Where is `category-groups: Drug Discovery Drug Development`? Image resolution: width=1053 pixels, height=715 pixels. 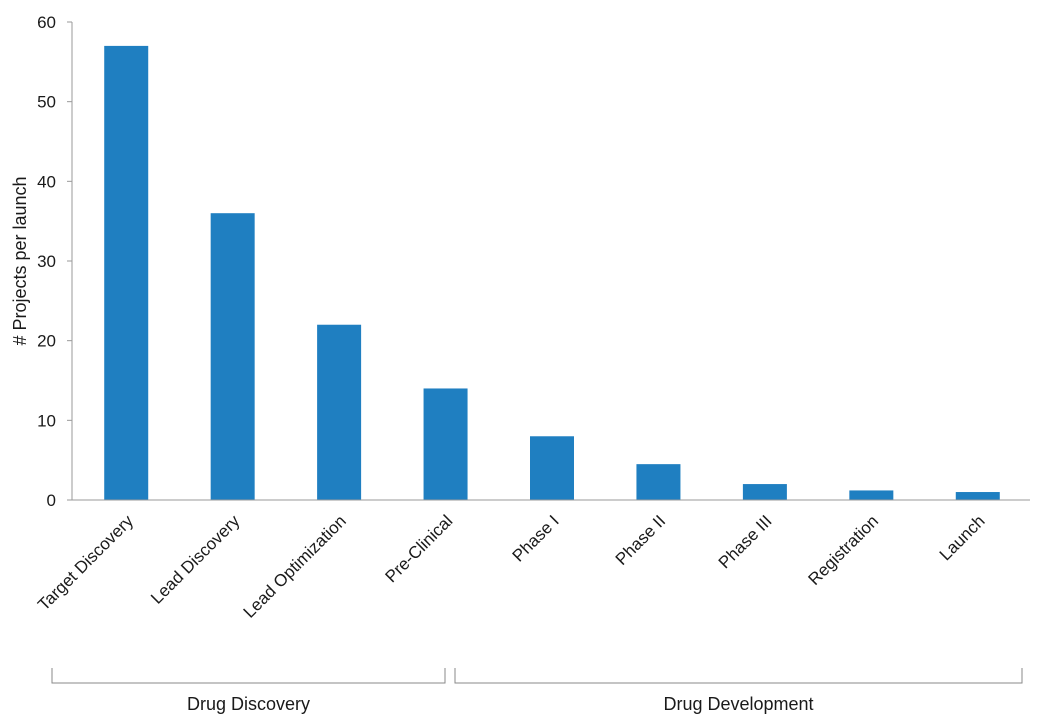 category-groups: Drug Discovery Drug Development is located at coordinates (537, 691).